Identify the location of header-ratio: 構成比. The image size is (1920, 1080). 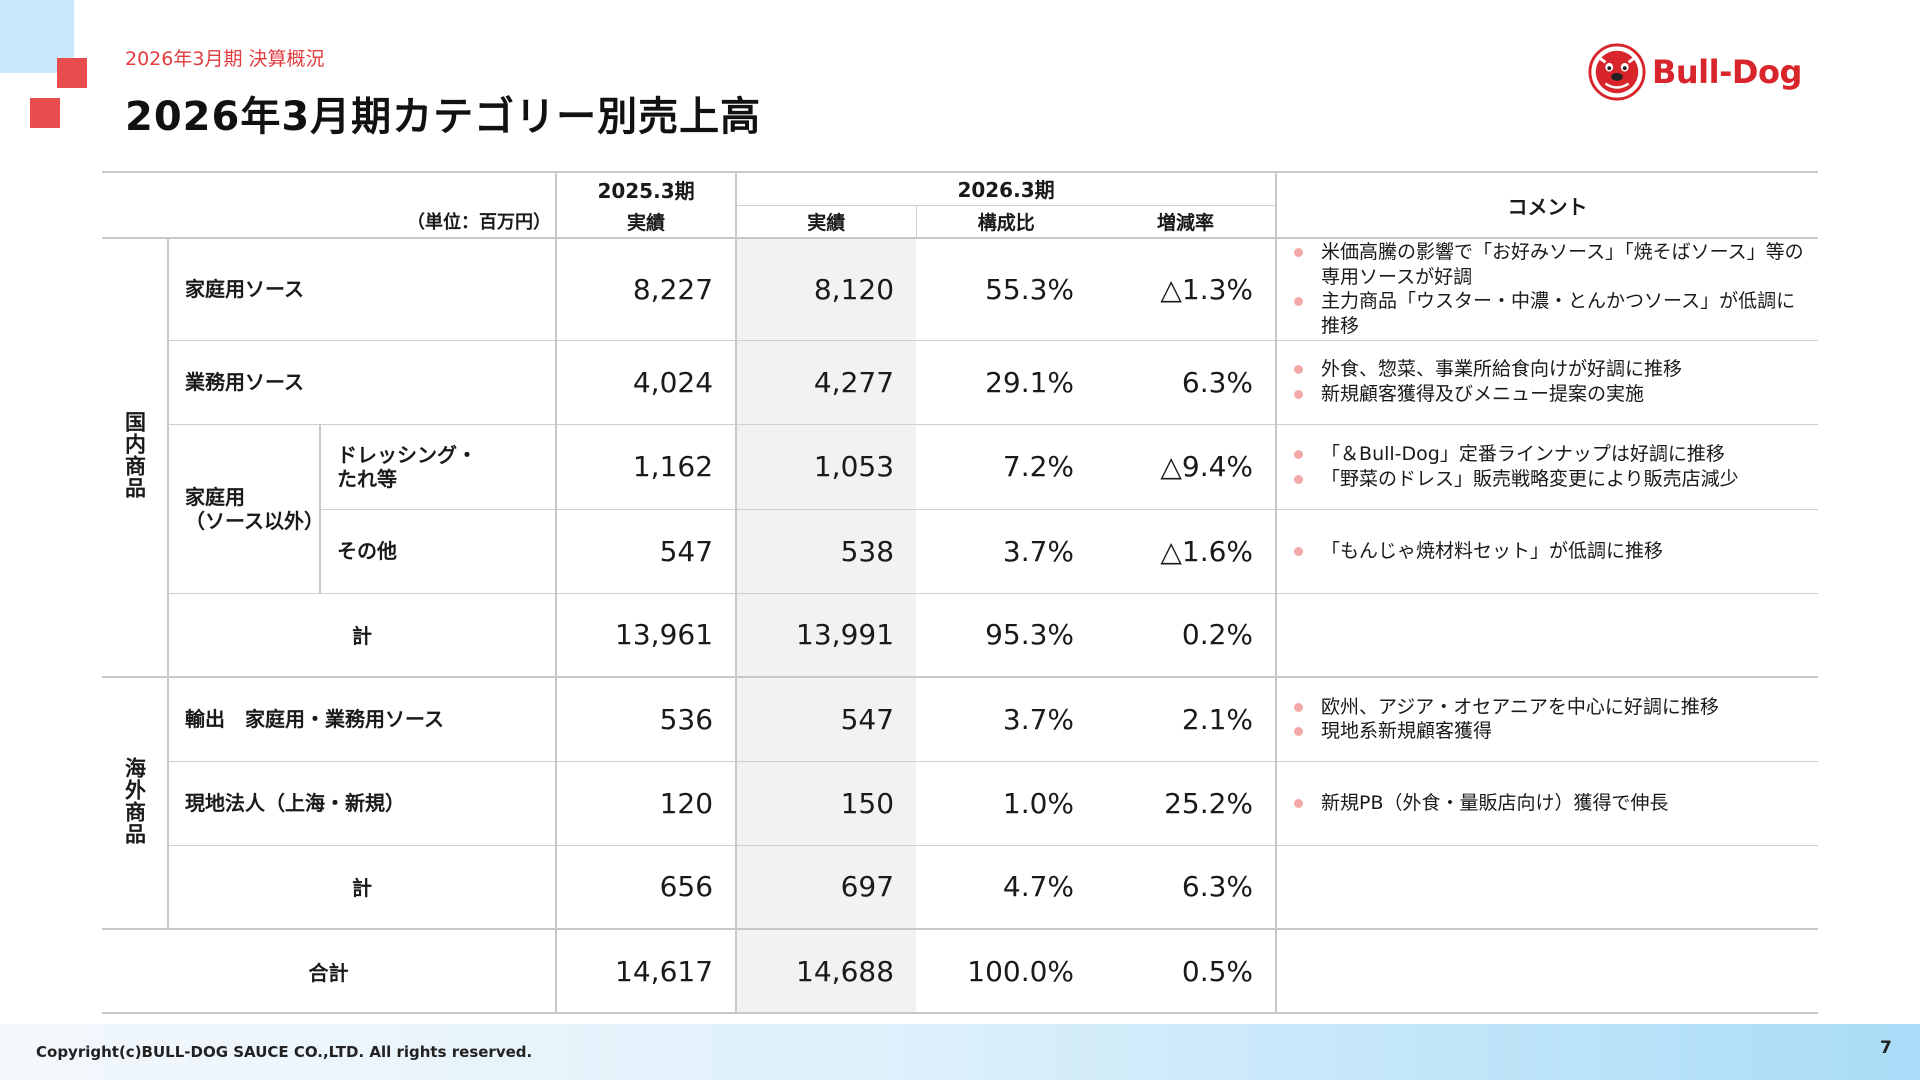
(1006, 222).